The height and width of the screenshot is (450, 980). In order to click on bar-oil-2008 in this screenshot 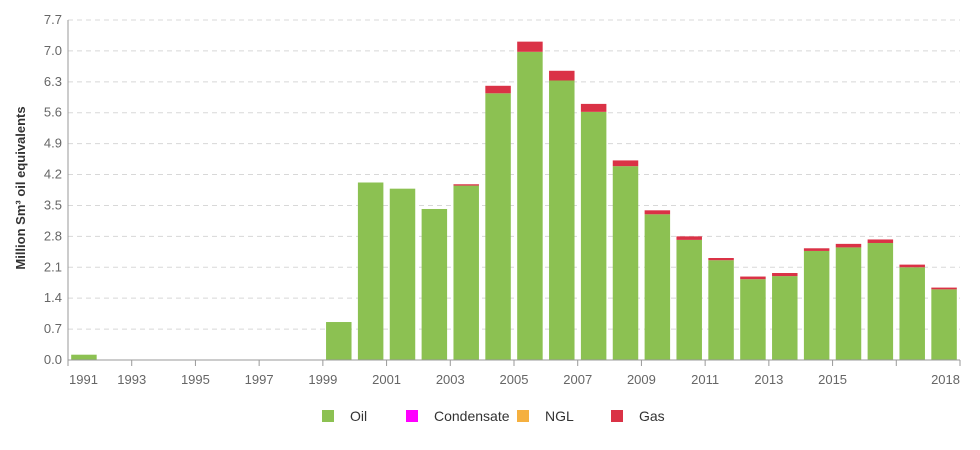, I will do `click(625, 263)`.